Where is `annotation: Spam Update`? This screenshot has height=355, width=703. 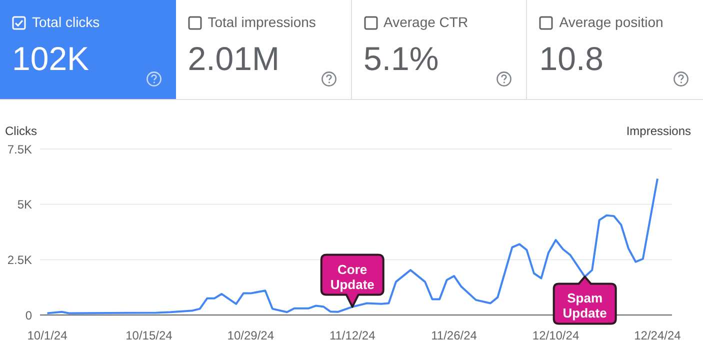 annotation: Spam Update is located at coordinates (584, 305).